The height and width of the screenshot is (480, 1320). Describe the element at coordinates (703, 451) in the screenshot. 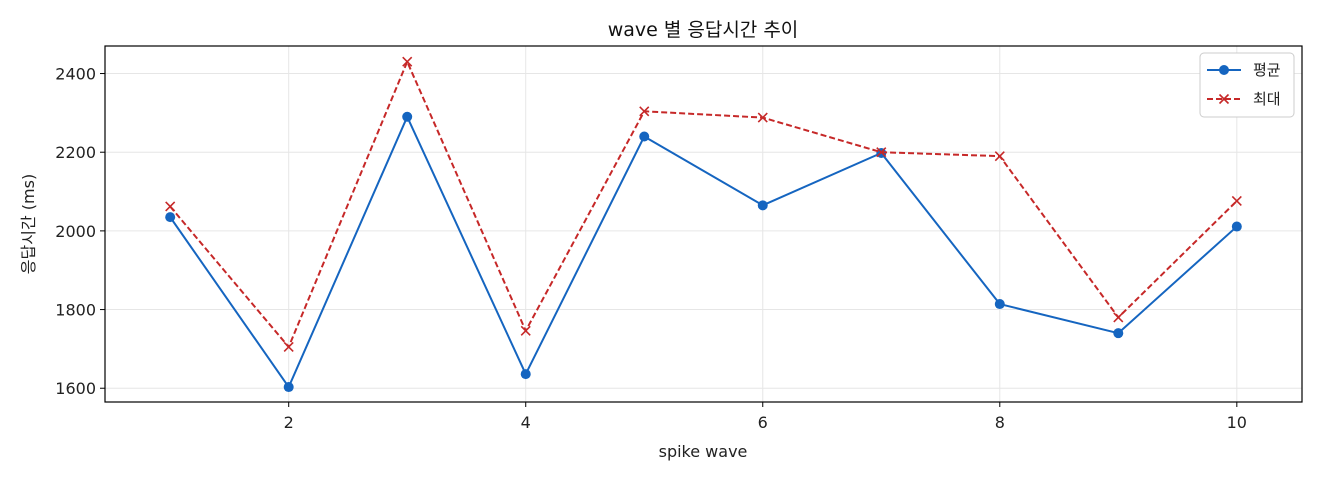

I see `x-axis-label: spike wave` at that location.